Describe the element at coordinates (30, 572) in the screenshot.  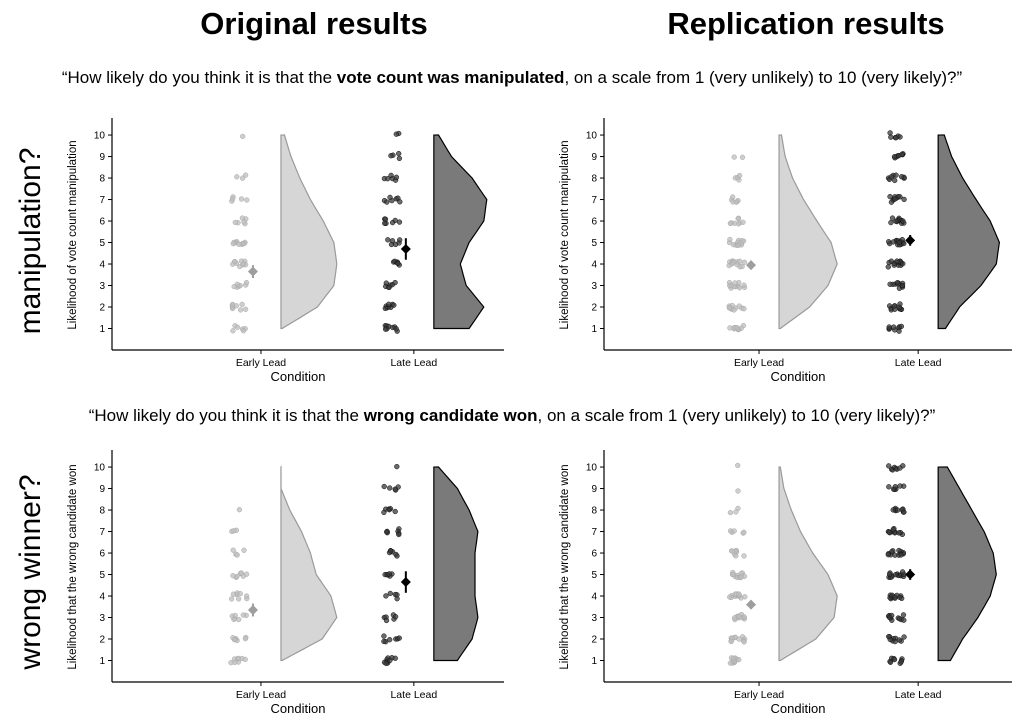
I see `row-label-wrong-winner: wrong winner?` at that location.